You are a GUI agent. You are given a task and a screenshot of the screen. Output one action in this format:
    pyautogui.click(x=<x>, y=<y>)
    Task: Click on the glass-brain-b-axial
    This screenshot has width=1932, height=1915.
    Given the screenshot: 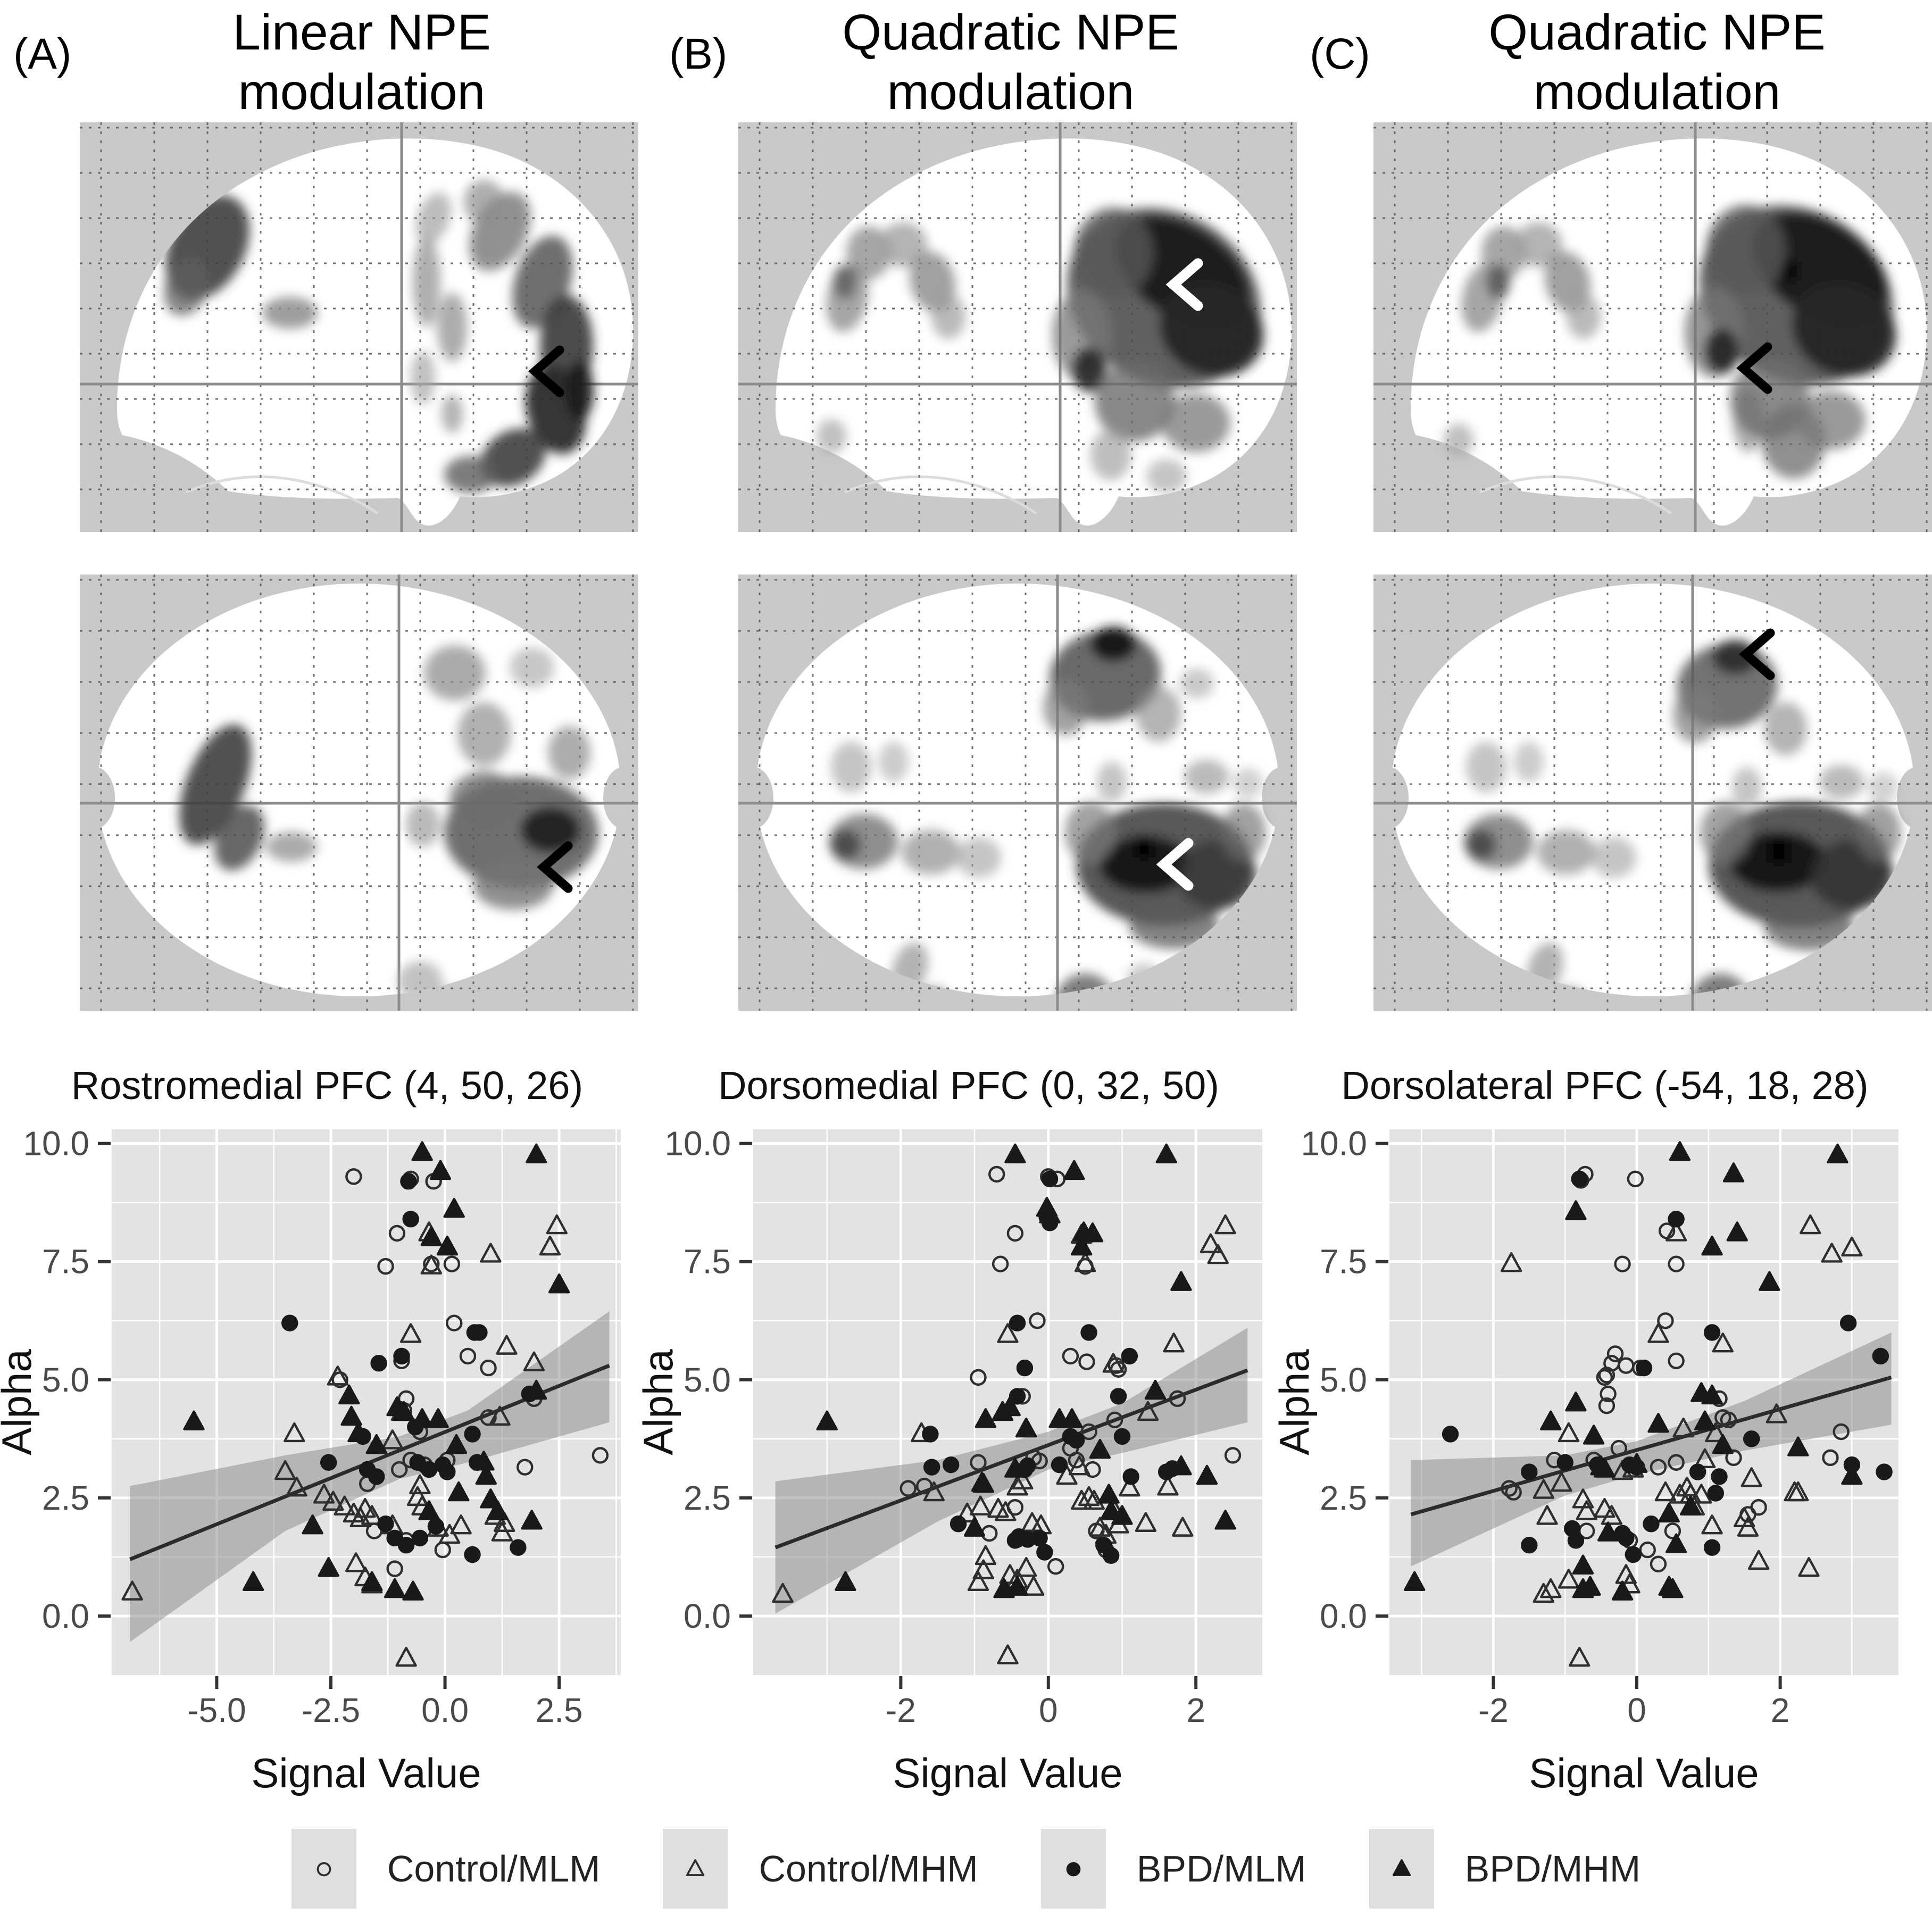 What is the action you would take?
    pyautogui.click(x=1017, y=792)
    